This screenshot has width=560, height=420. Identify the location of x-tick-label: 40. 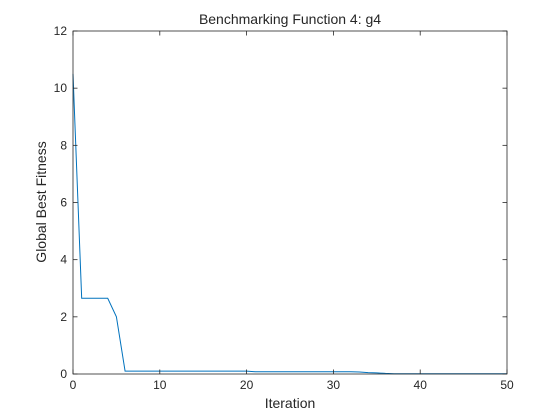
(421, 385).